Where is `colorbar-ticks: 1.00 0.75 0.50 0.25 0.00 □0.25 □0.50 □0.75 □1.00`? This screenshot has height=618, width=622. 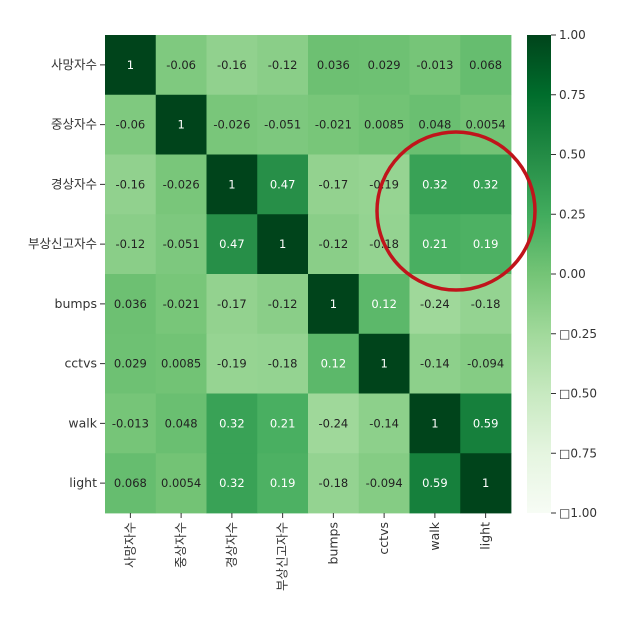 colorbar-ticks: 1.00 0.75 0.50 0.25 0.00 □0.25 □0.50 □0.75 □1.00 is located at coordinates (574, 274).